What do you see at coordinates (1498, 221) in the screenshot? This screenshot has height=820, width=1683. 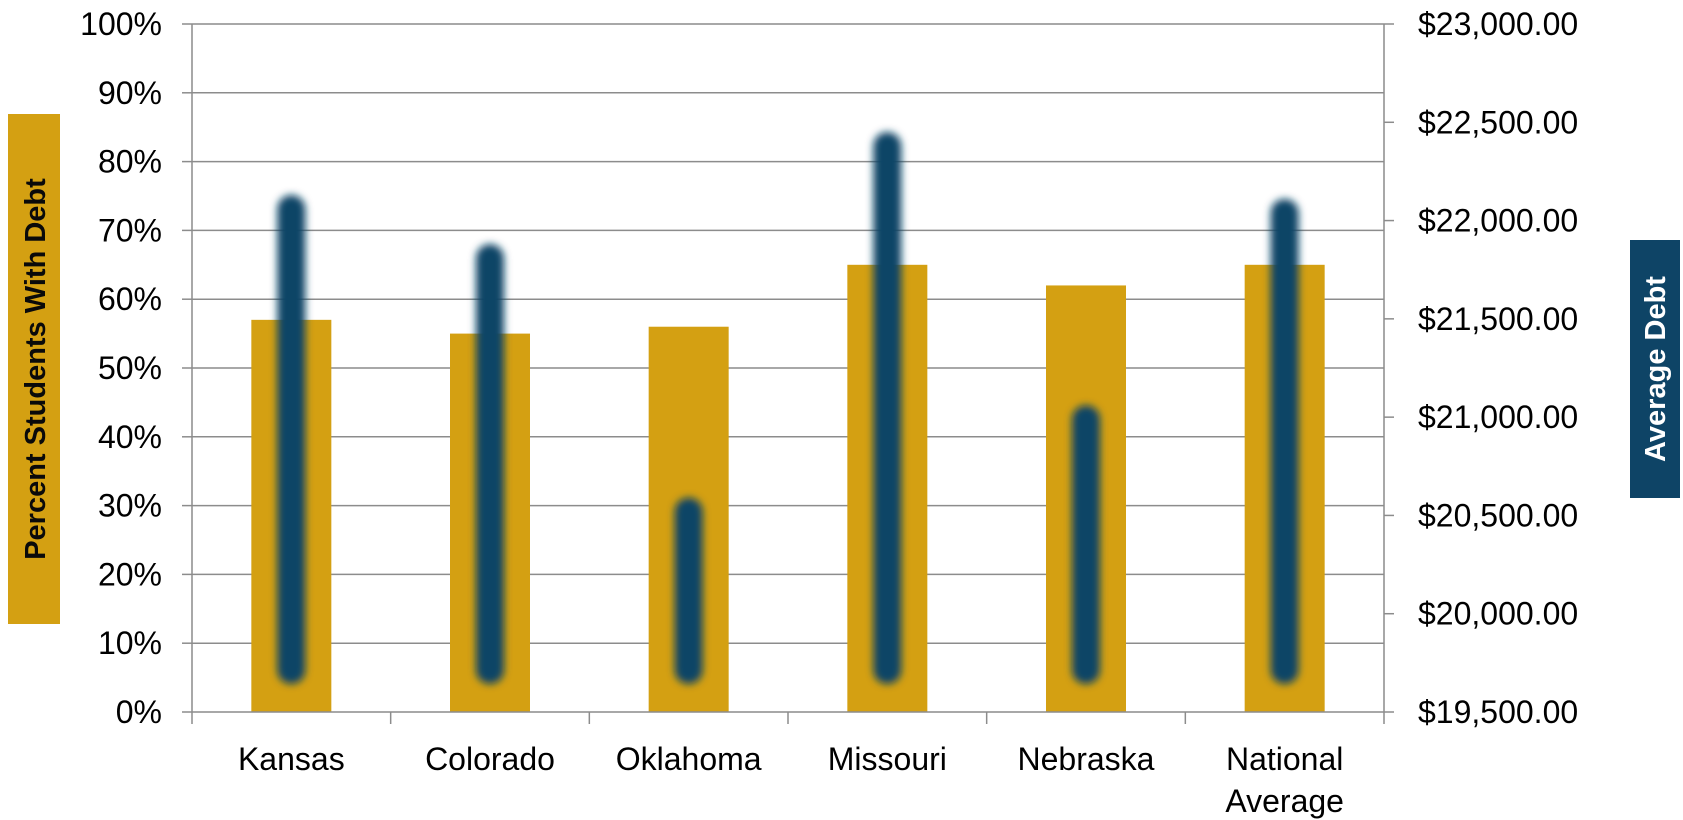 I see `right-tick-label: $22,000.00` at bounding box center [1498, 221].